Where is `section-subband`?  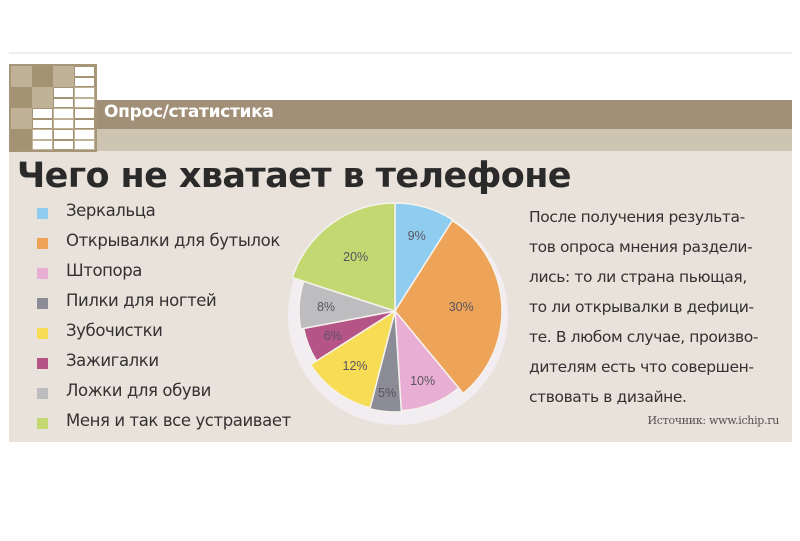 section-subband is located at coordinates (400, 140).